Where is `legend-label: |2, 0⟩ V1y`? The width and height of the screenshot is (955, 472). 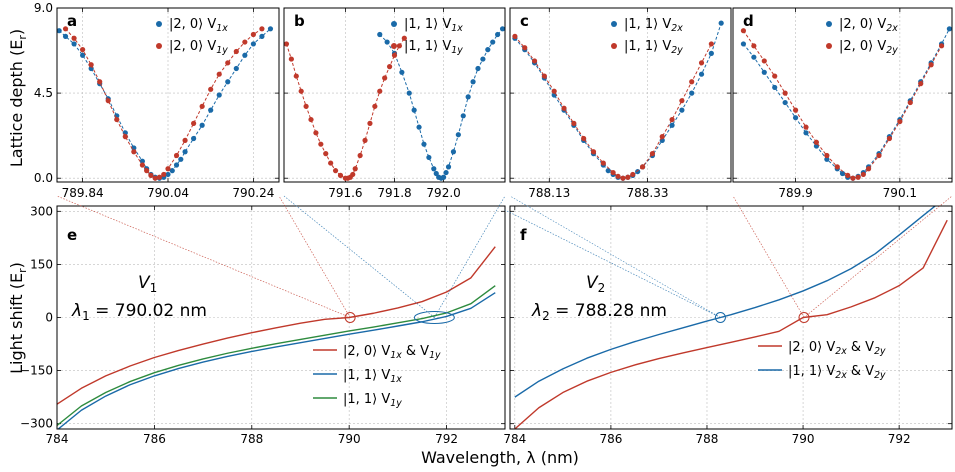
legend-label: |2, 0⟩ V1y is located at coordinates (198, 47).